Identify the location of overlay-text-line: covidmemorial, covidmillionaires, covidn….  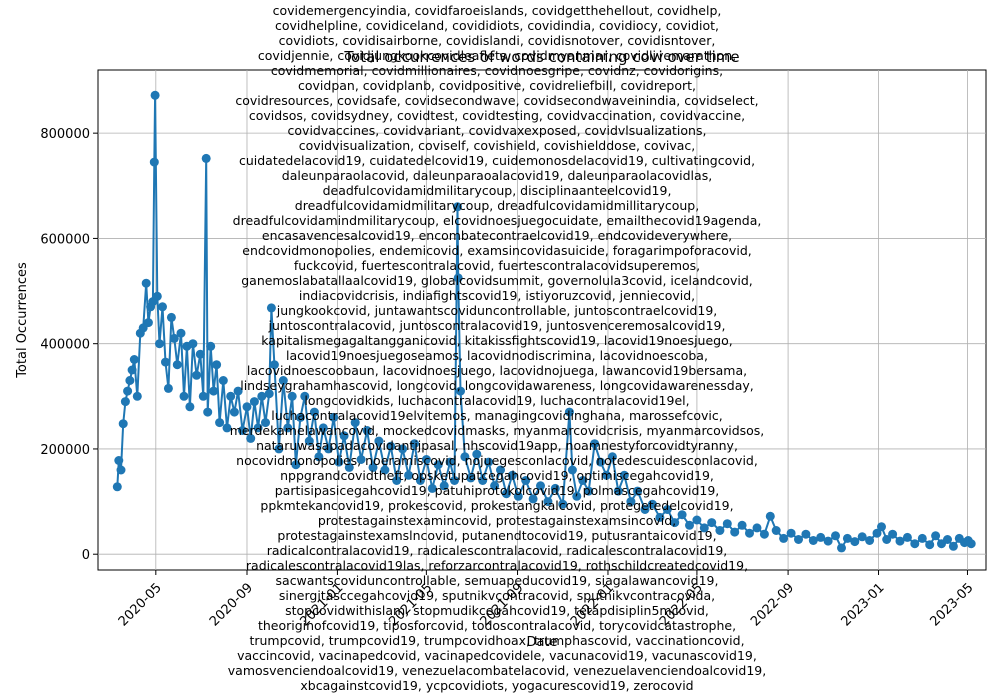
(497, 70).